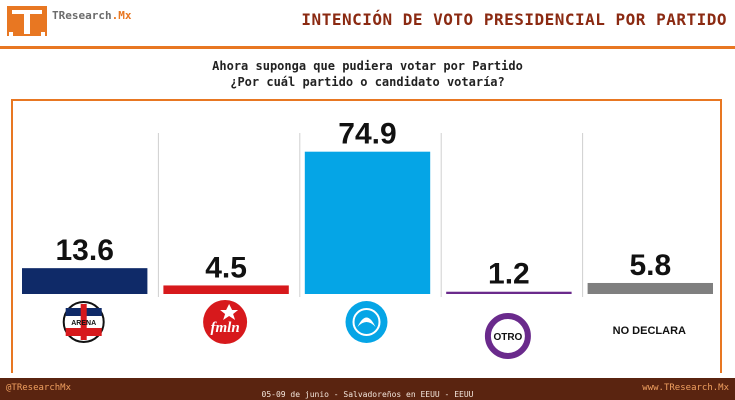 Image resolution: width=735 pixels, height=400 pixels. Describe the element at coordinates (685, 388) in the screenshot. I see `footer-website: www.TResearch.Mx` at that location.